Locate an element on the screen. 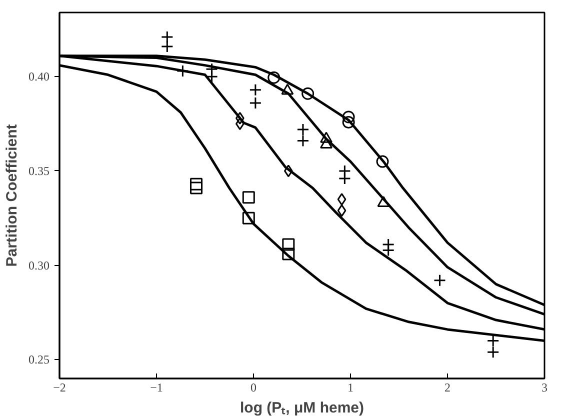 This screenshot has width=566, height=419. x-axis-title: log (Pₜ, μM heme) is located at coordinates (302, 408).